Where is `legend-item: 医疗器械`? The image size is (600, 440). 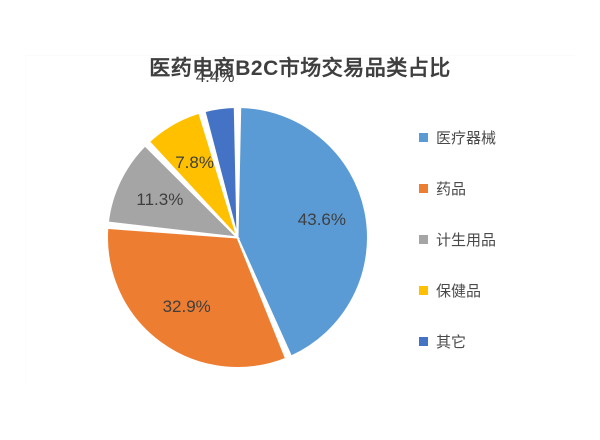 legend-item: 医疗器械 is located at coordinates (474, 137).